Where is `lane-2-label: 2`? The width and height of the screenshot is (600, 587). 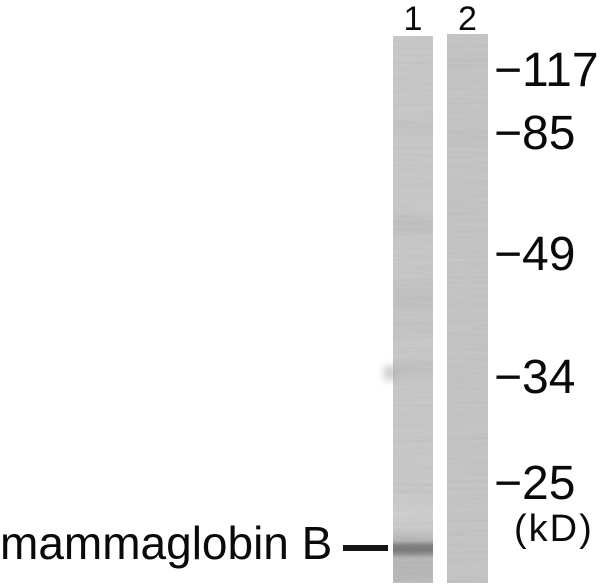 lane-2-label: 2 is located at coordinates (467, 19).